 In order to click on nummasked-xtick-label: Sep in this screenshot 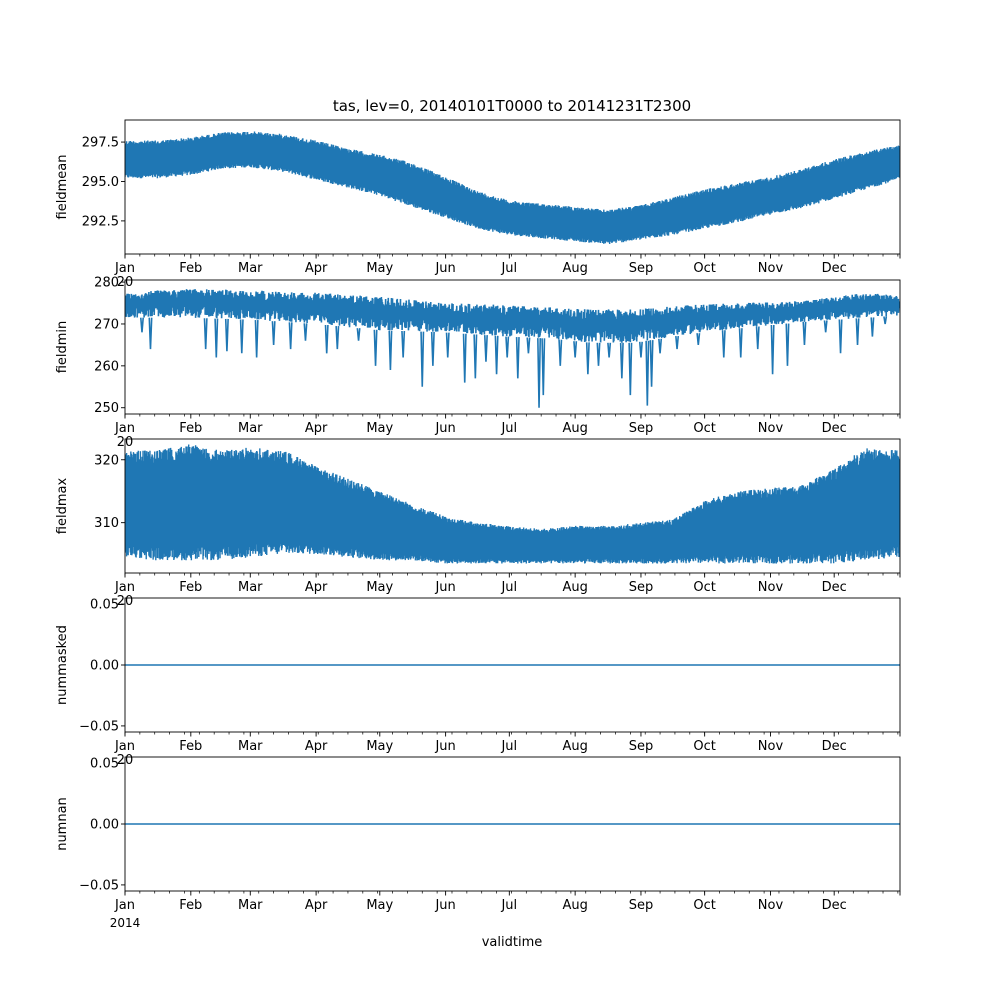, I will do `click(641, 746)`.